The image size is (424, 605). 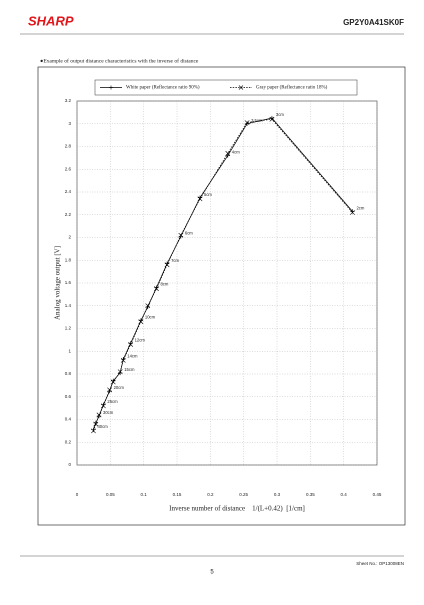 What do you see at coordinates (69, 237) in the screenshot?
I see `y-tick-label: 2` at bounding box center [69, 237].